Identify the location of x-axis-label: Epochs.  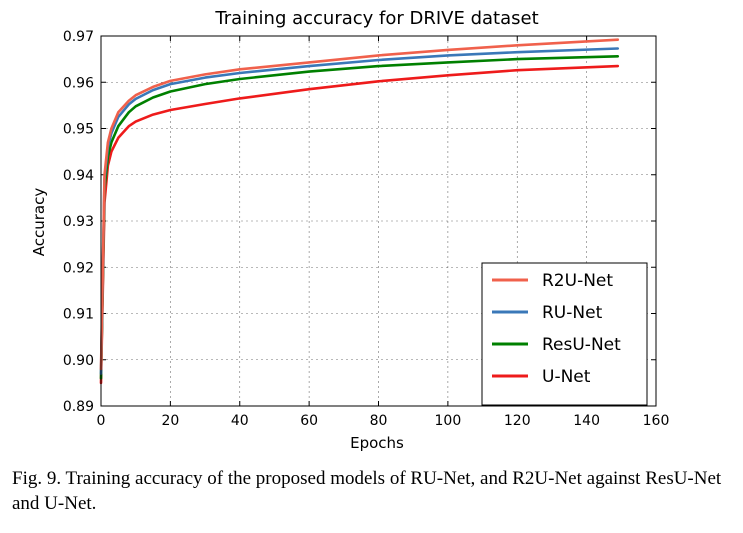
(377, 443).